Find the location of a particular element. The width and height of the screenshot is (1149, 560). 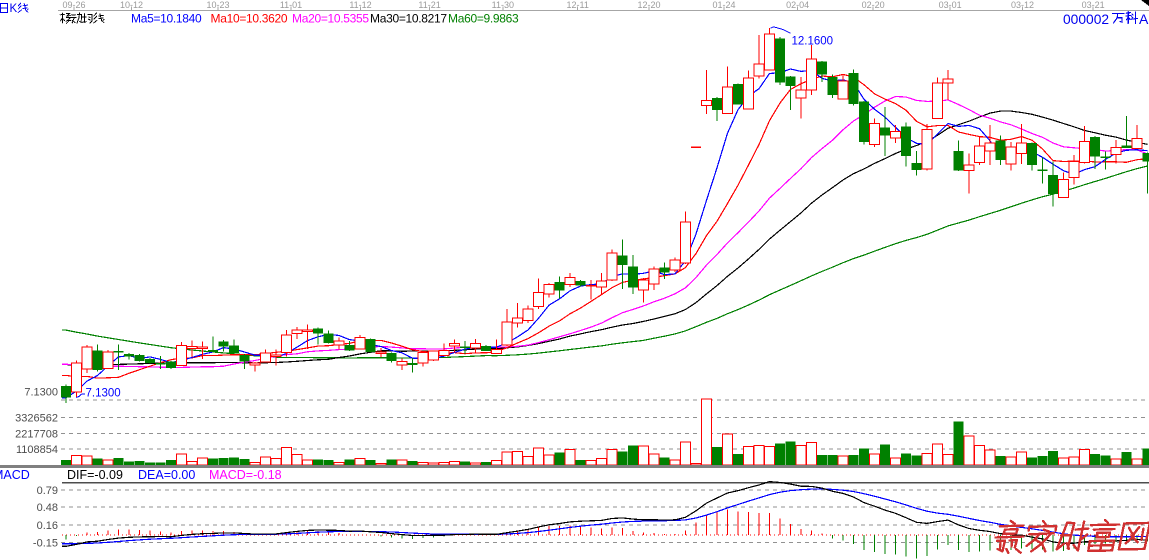

svg-text: 11-30 is located at coordinates (503, 5).